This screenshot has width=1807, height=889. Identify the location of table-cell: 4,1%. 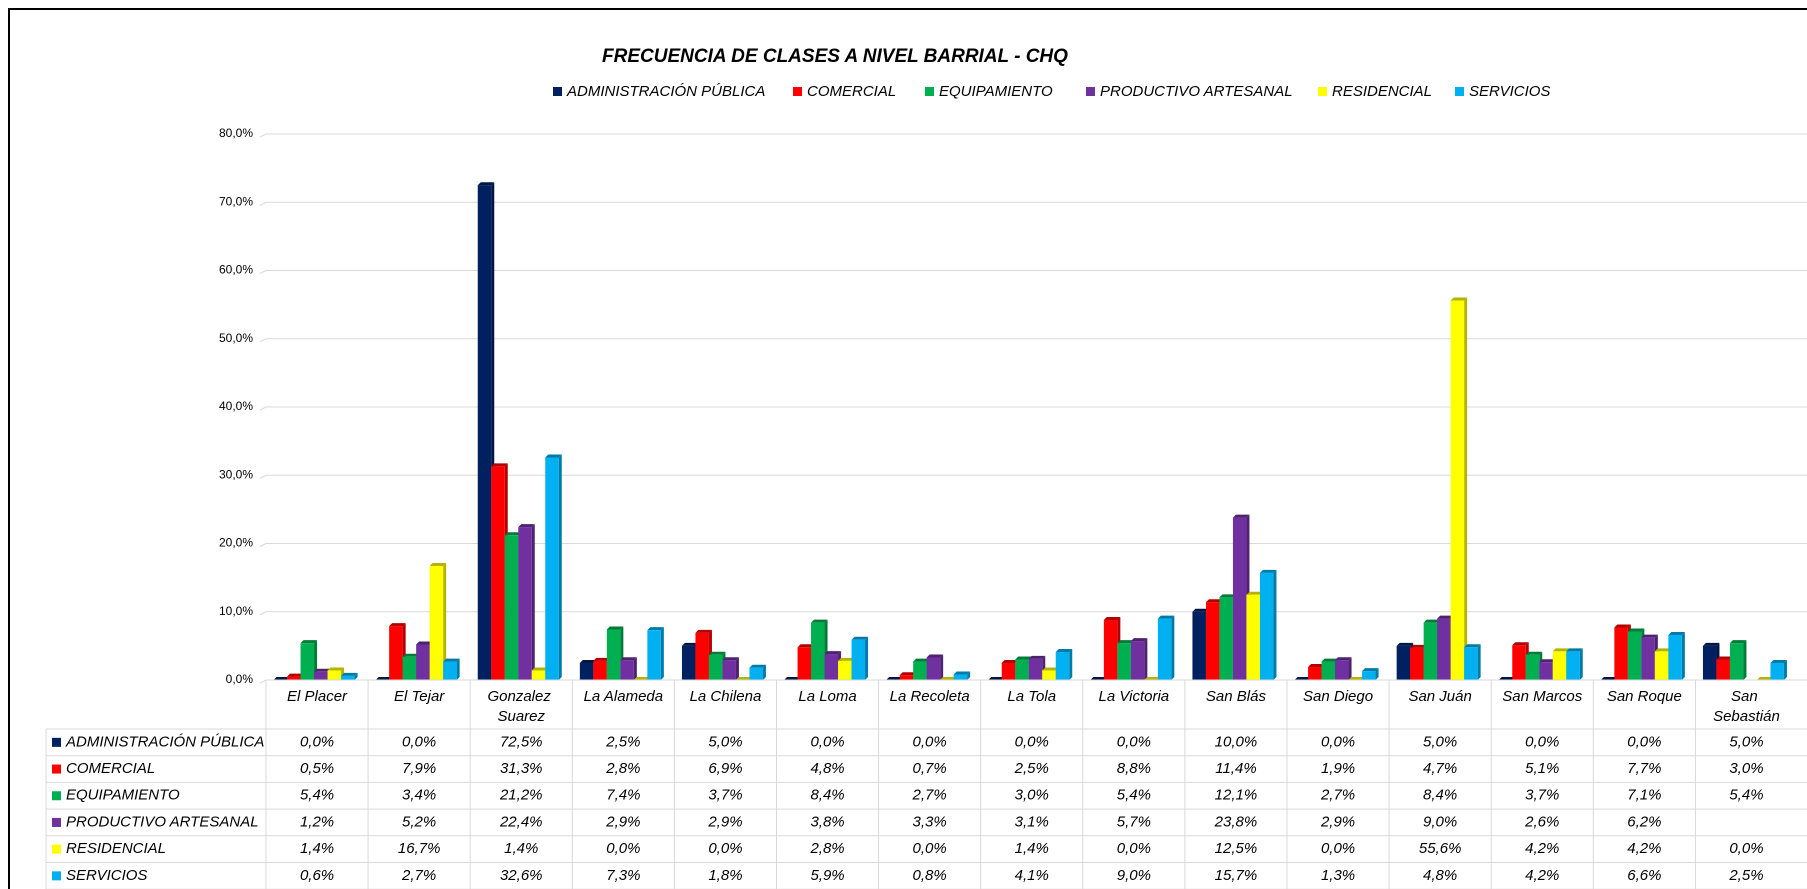
(1032, 875).